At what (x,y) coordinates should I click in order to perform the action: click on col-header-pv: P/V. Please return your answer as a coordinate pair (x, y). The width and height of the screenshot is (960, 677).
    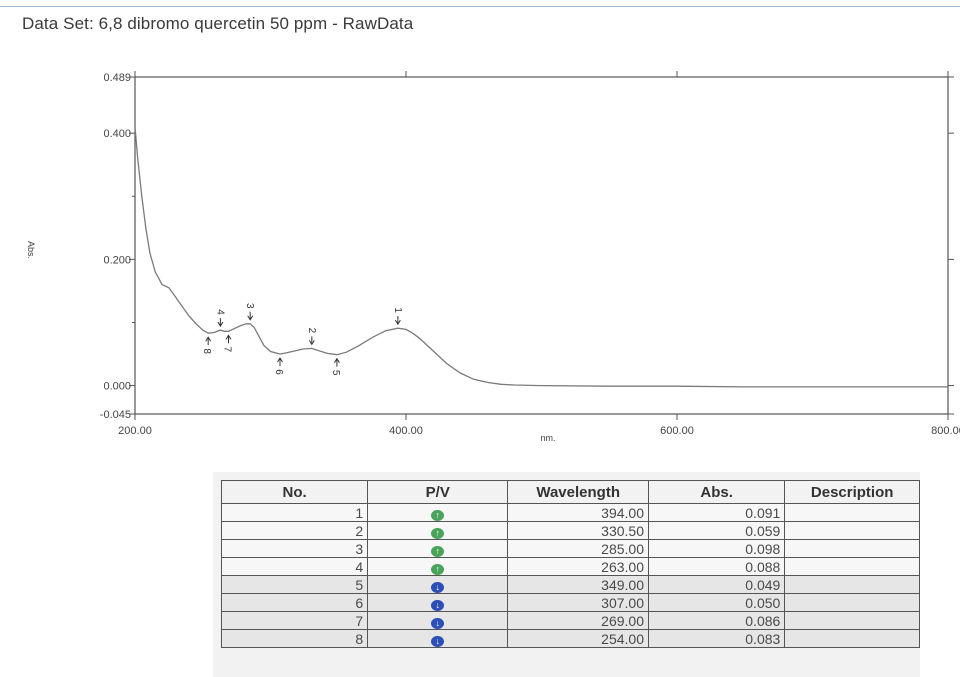
    Looking at the image, I should click on (438, 492).